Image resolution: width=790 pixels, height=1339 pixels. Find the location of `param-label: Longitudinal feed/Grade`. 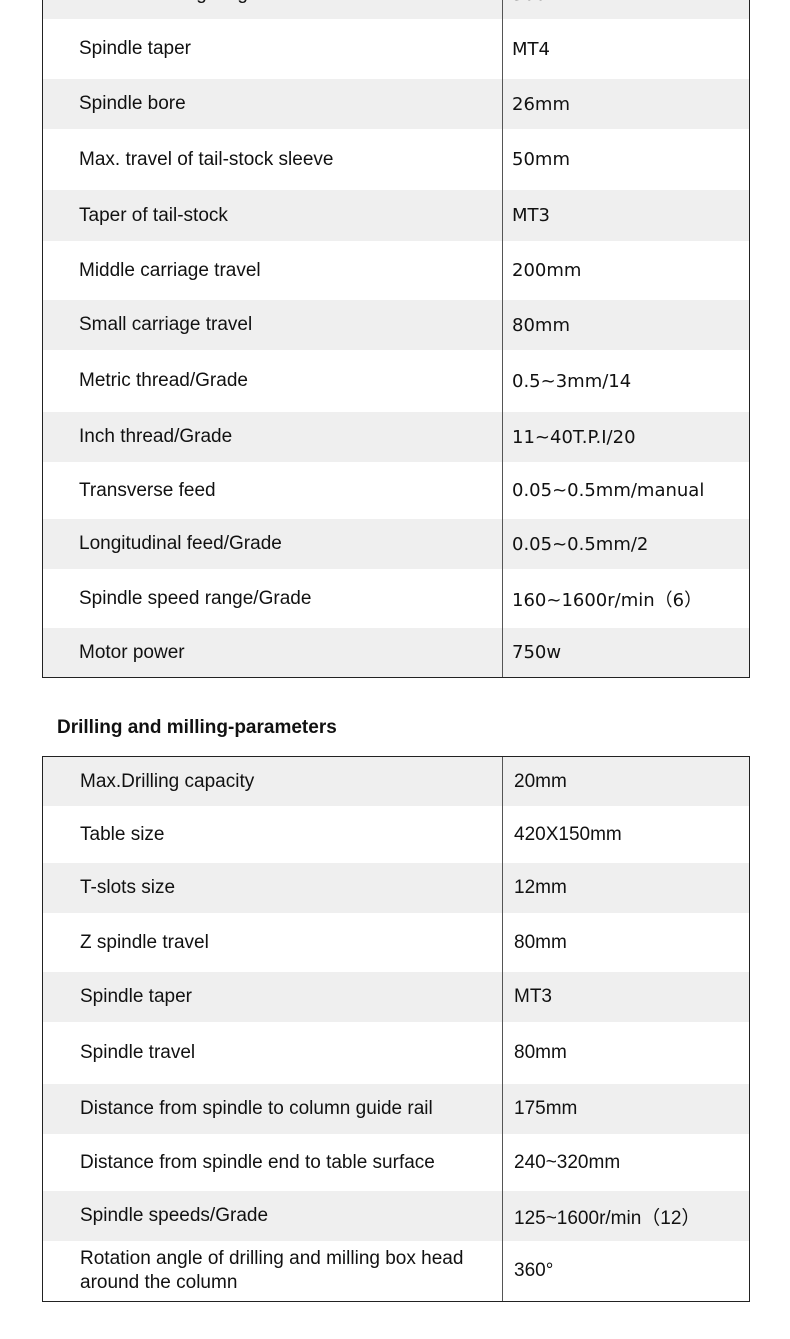

param-label: Longitudinal feed/Grade is located at coordinates (180, 543).